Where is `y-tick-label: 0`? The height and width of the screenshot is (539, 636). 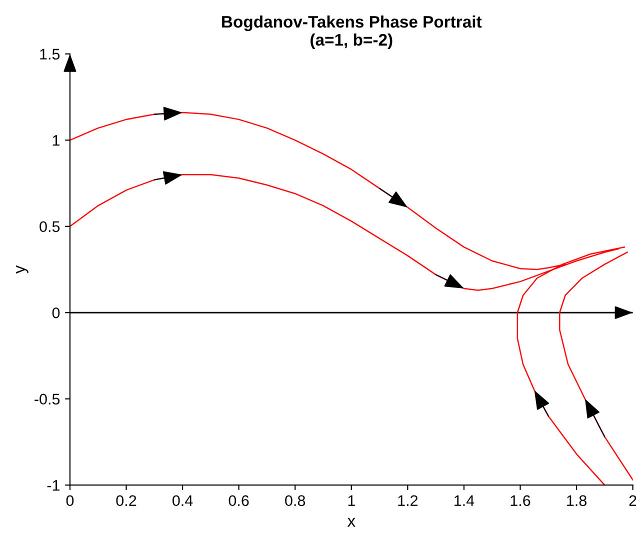
y-tick-label: 0 is located at coordinates (56, 312).